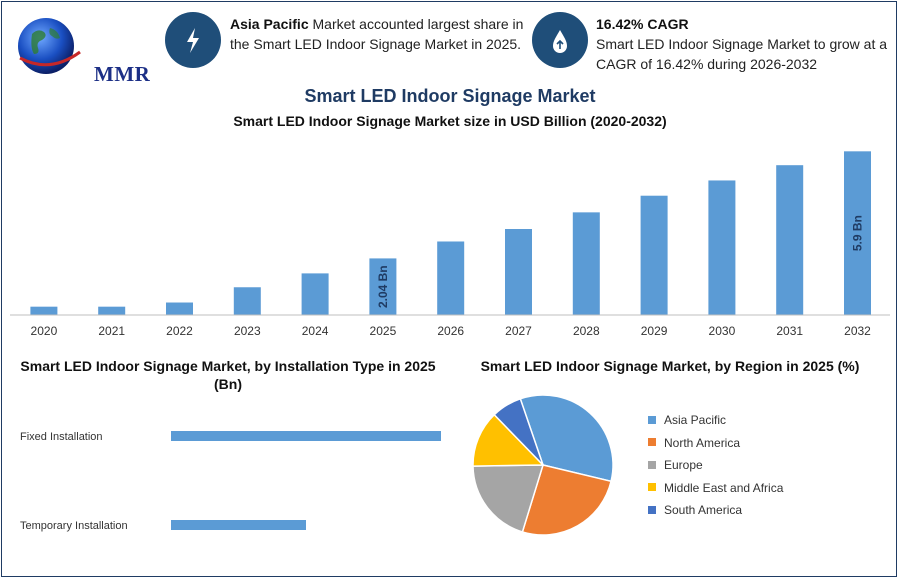 Image resolution: width=900 pixels, height=580 pixels. I want to click on x-tick-2030: 2030, so click(722, 331).